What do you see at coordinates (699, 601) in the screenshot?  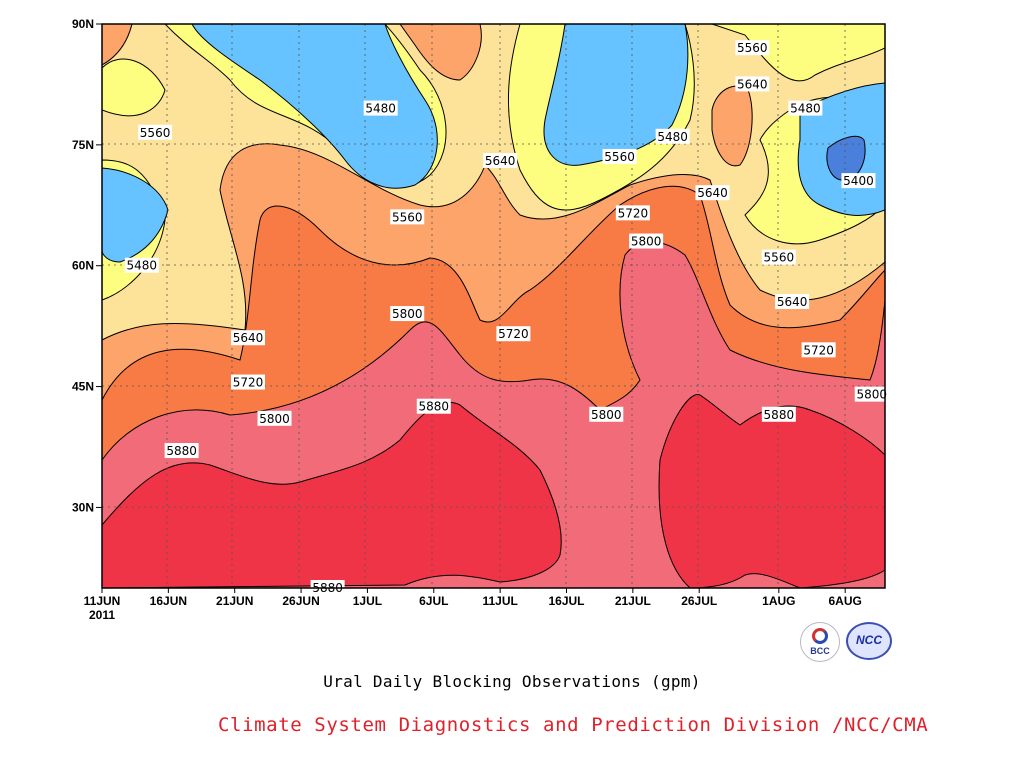 I see `x-tick-label: 26JUL` at bounding box center [699, 601].